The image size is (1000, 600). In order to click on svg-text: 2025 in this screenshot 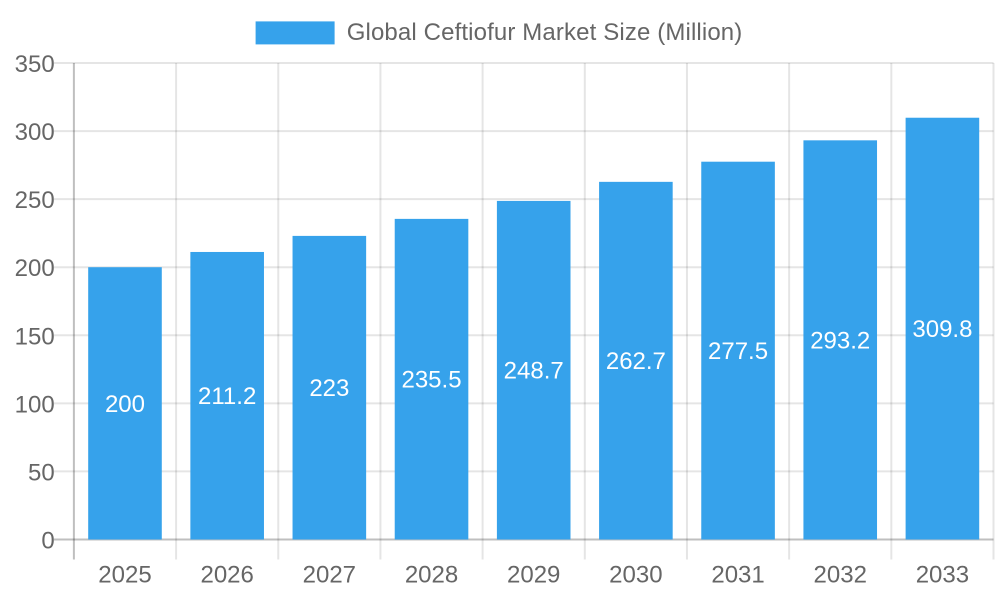, I will do `click(124, 574)`.